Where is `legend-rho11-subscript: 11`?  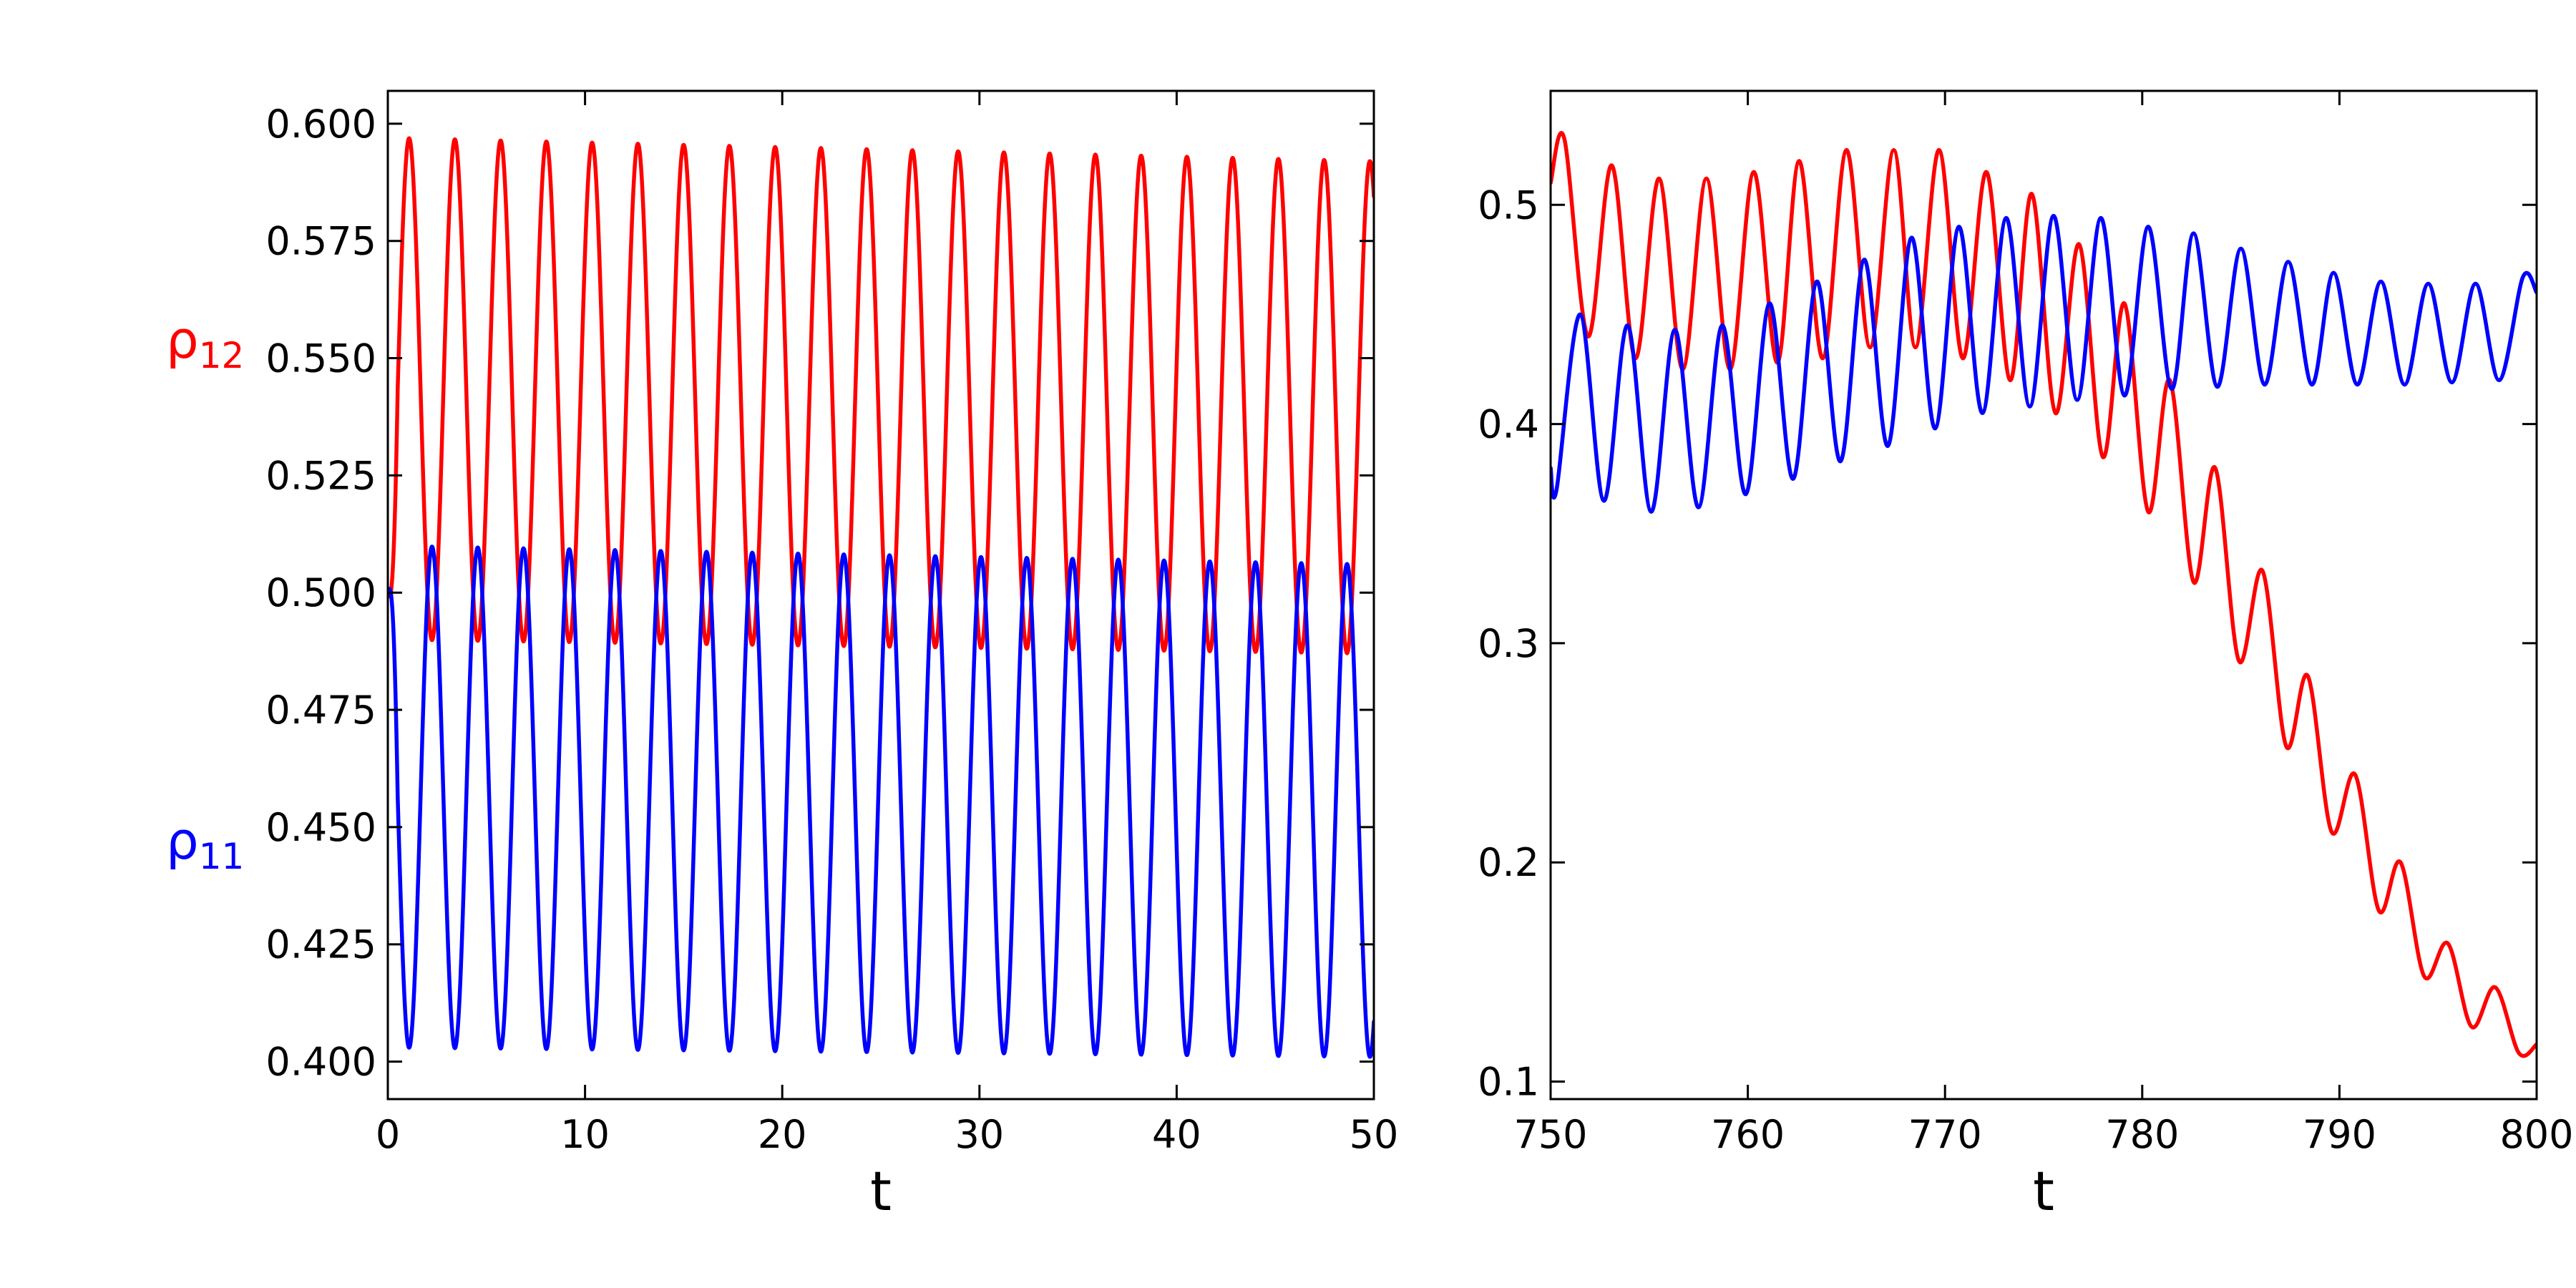 legend-rho11-subscript: 11 is located at coordinates (222, 856).